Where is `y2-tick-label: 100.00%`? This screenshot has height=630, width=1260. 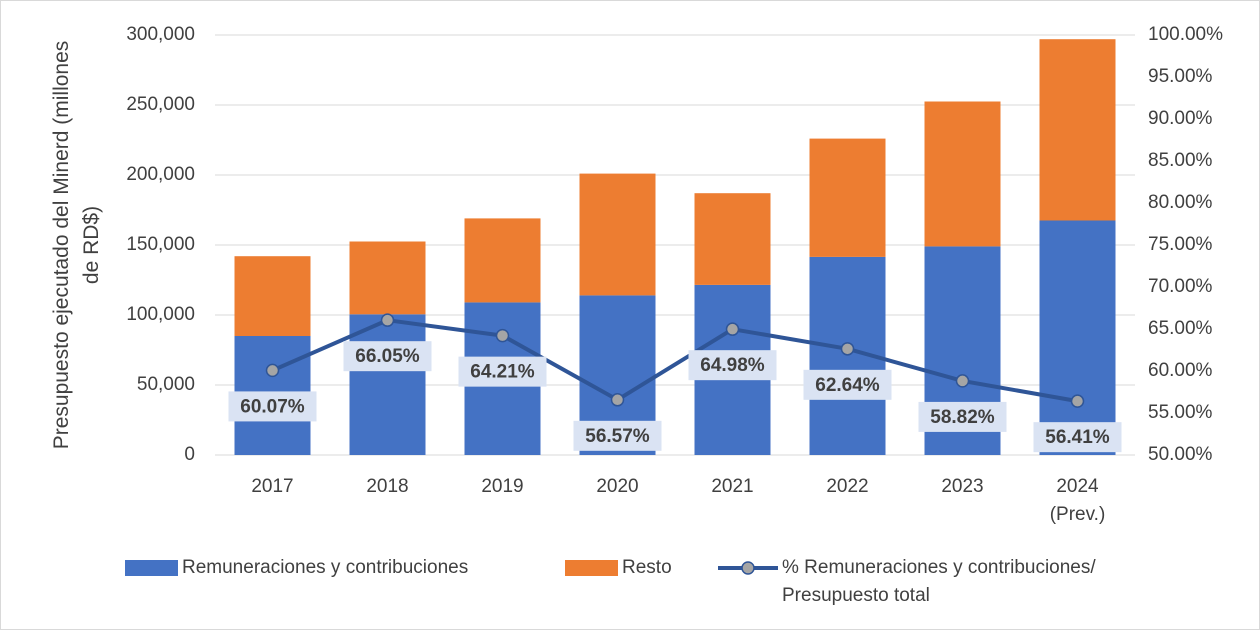 y2-tick-label: 100.00% is located at coordinates (1185, 34).